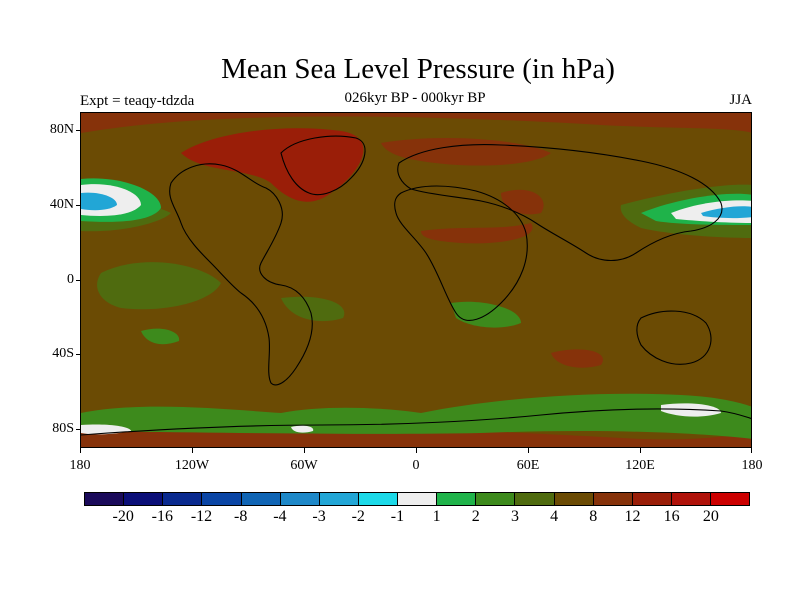 The height and width of the screenshot is (600, 800). Describe the element at coordinates (514, 516) in the screenshot. I see `colorbar-tick-label: 3` at that location.